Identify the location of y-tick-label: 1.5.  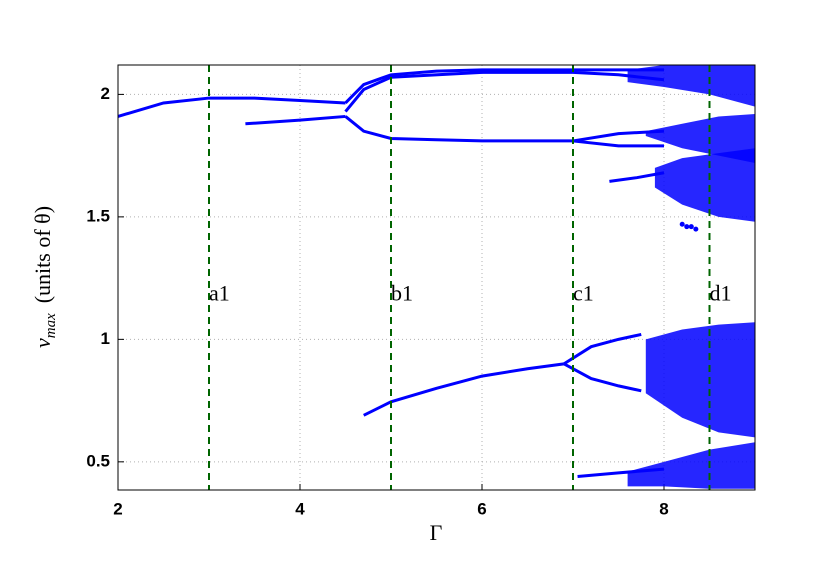
(98, 215).